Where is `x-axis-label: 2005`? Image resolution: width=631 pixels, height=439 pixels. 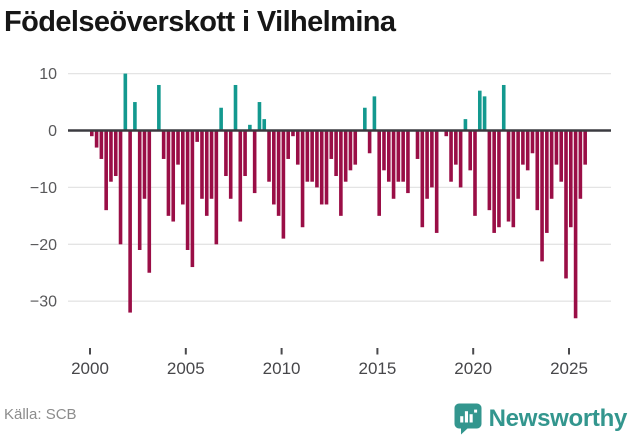
x-axis-label: 2005 is located at coordinates (186, 368).